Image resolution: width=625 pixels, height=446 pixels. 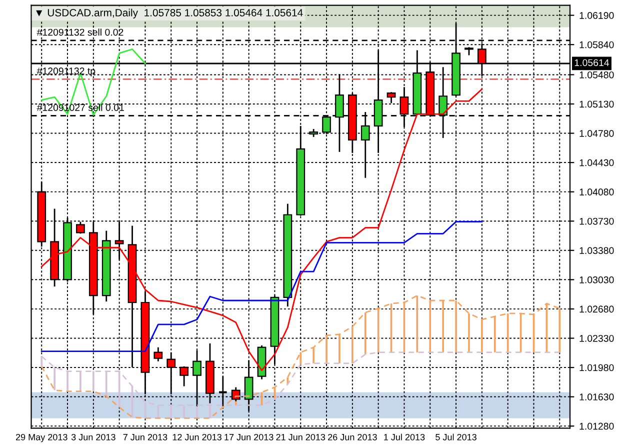 I want to click on x-tick-label: 12 Jun 2013, so click(x=197, y=437).